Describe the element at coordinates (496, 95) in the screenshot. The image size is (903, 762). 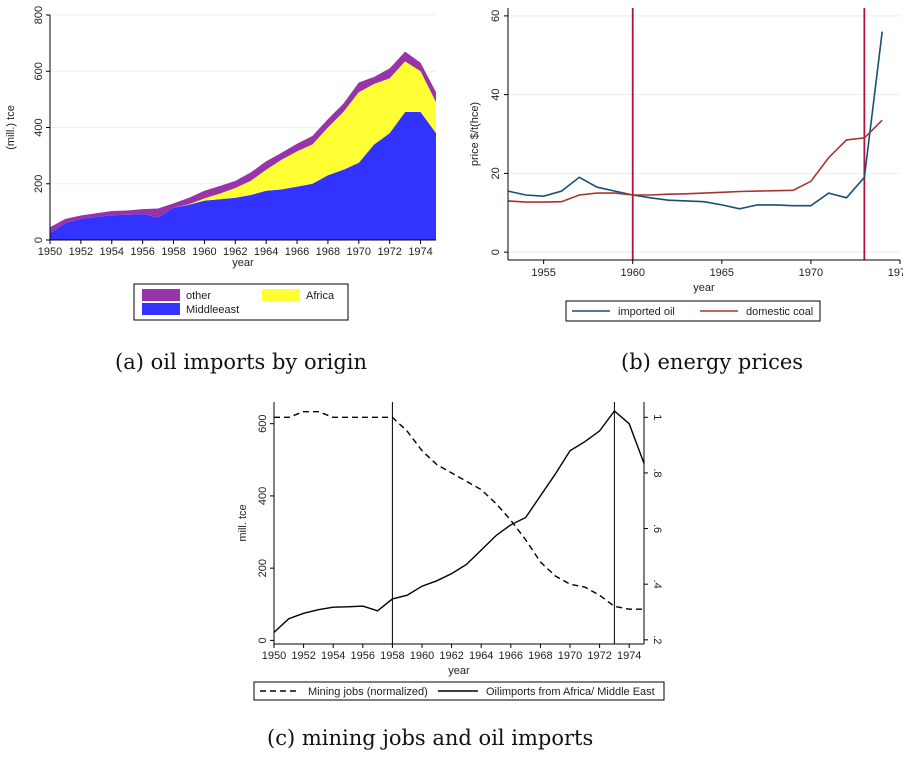
I see `y-tick-label: 40` at that location.